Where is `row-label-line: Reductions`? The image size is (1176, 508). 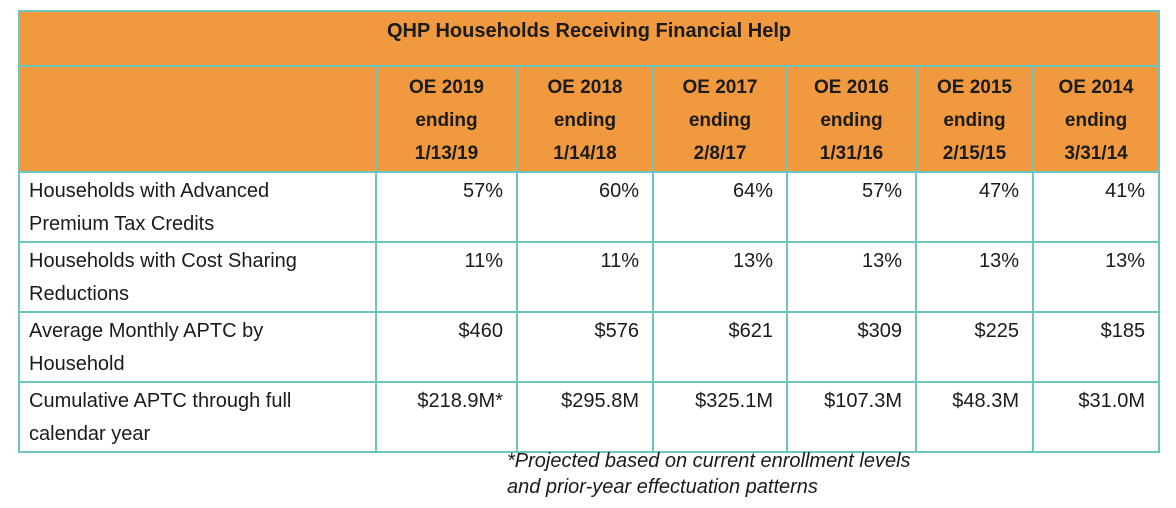
row-label-line: Reductions is located at coordinates (79, 294).